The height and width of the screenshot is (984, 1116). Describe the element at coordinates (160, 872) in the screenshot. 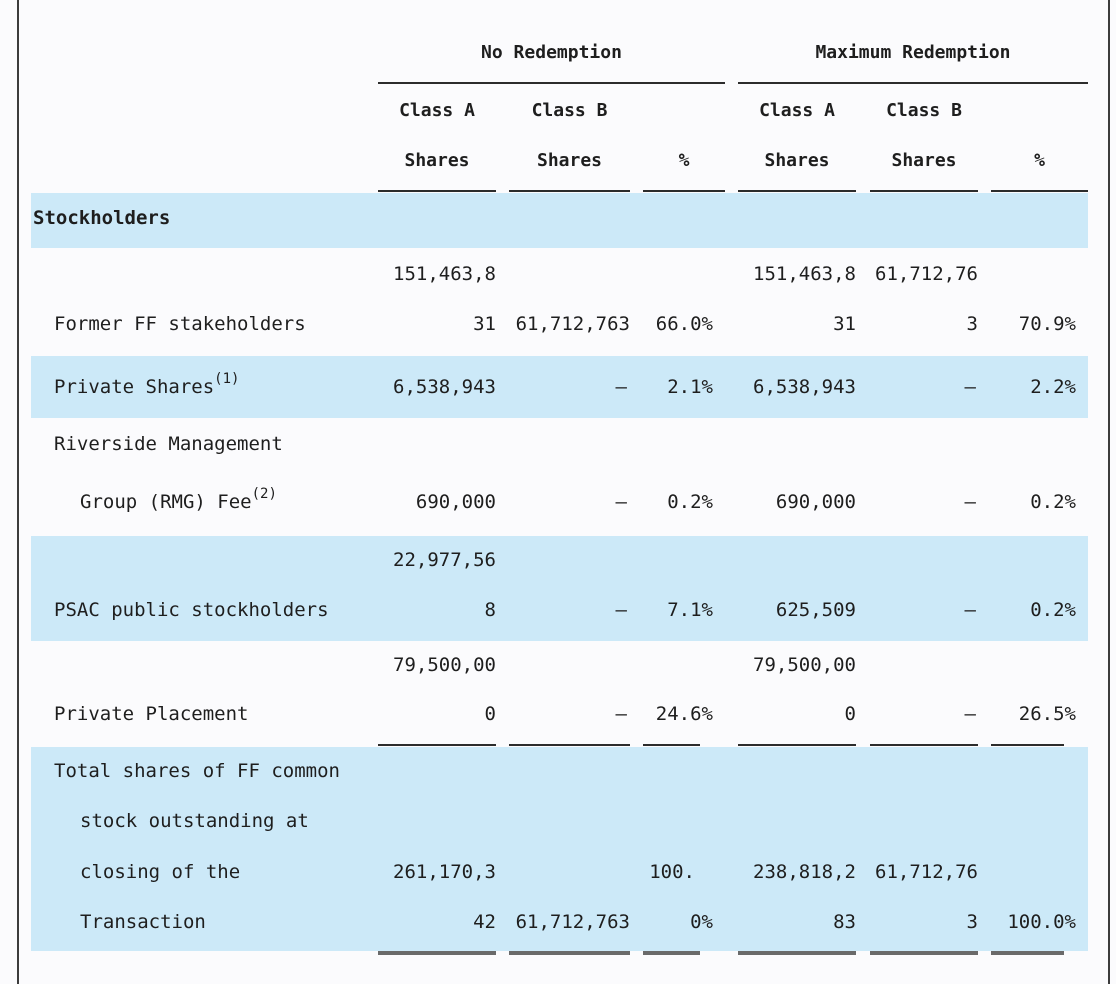

I see `row-label-total-line3: closing of the` at that location.